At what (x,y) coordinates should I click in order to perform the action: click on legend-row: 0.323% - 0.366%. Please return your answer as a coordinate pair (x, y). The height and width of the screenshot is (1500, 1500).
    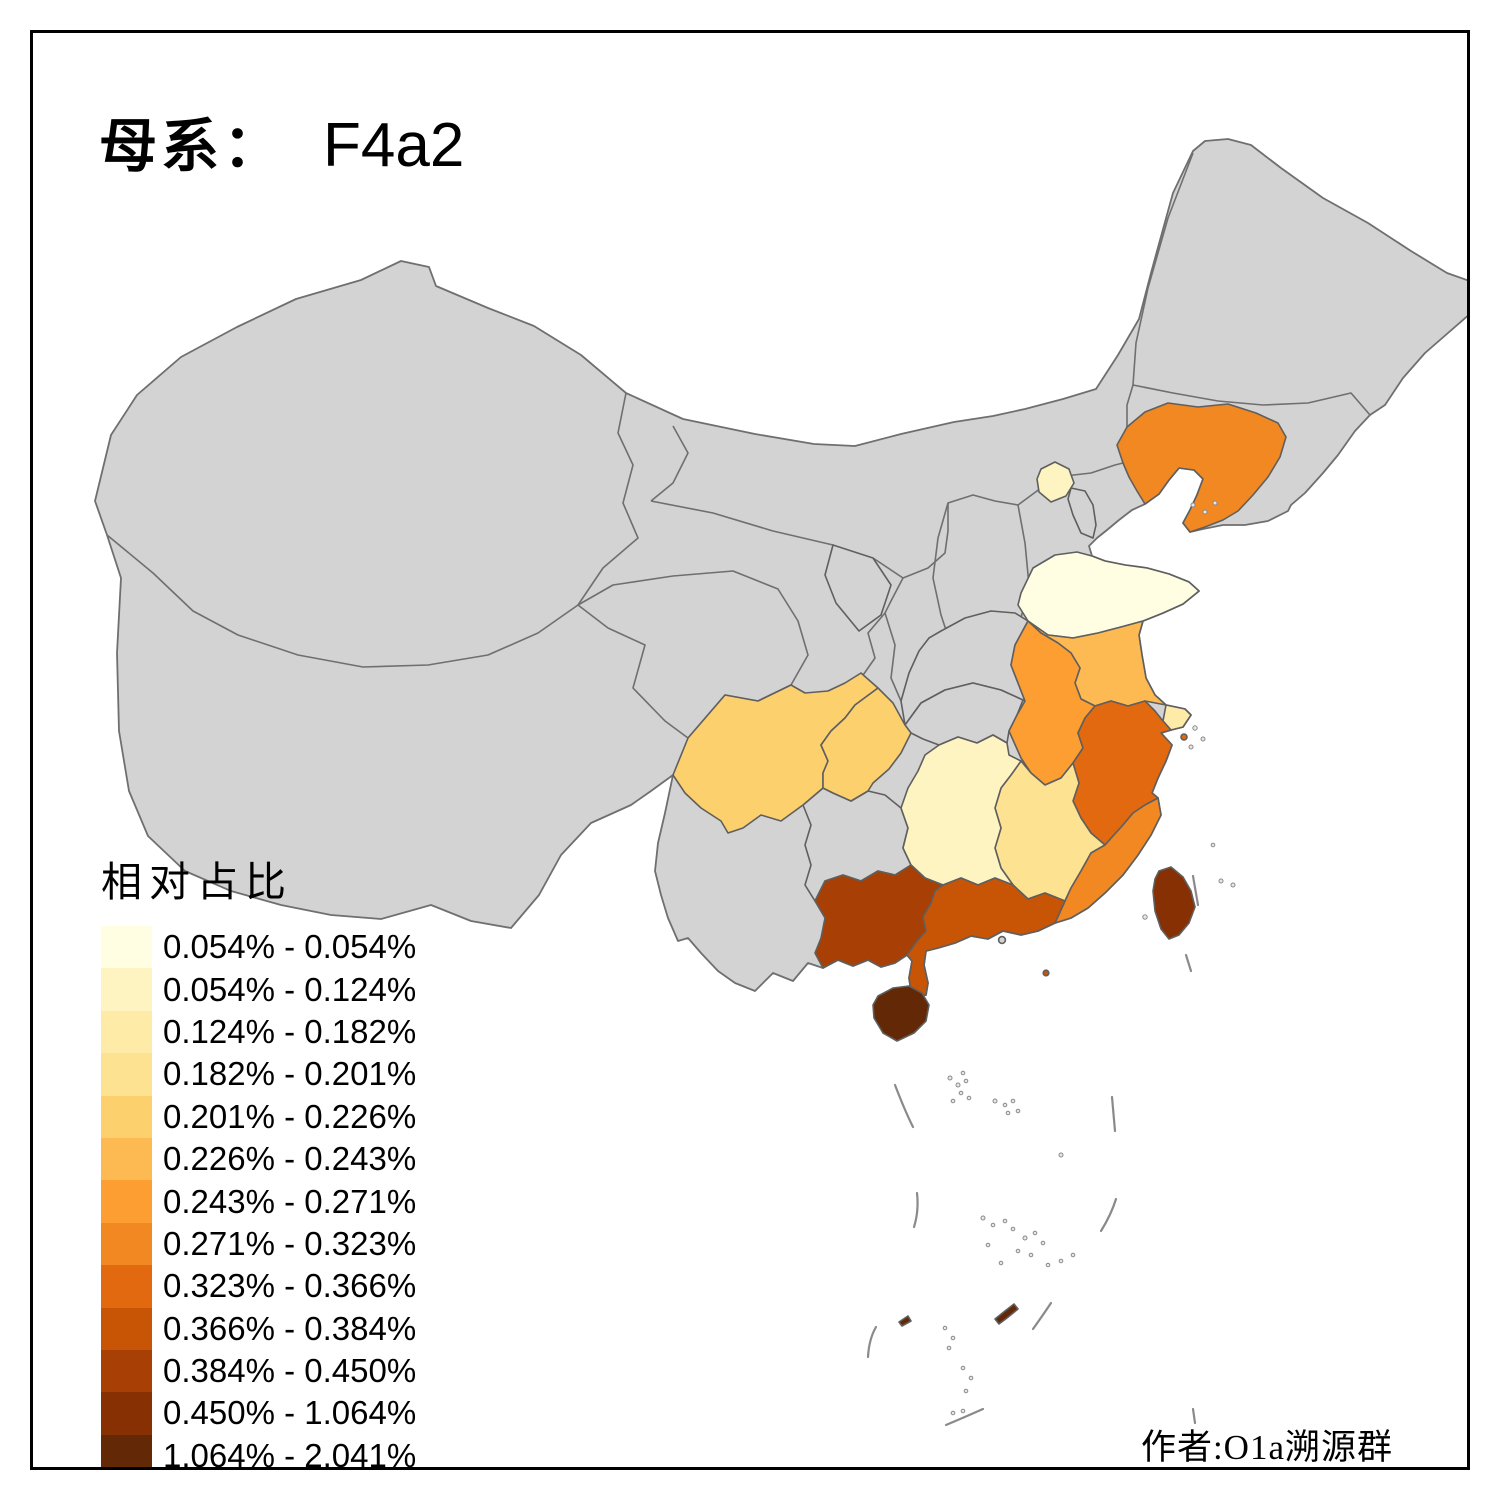
    Looking at the image, I should click on (259, 1286).